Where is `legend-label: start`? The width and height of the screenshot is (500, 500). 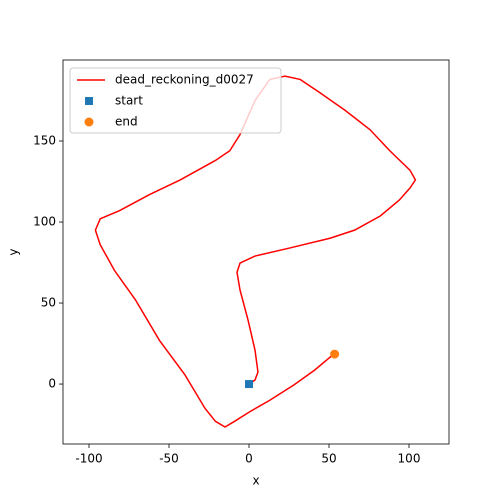
legend-label: start is located at coordinates (129, 101).